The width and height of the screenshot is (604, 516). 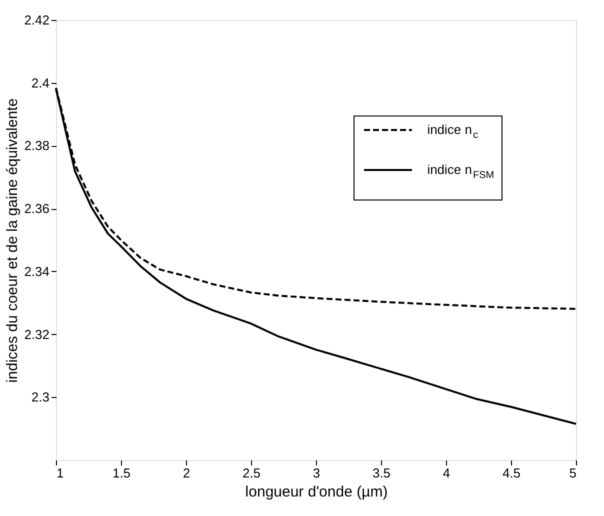 What do you see at coordinates (60, 473) in the screenshot?
I see `x-tick-label: 1` at bounding box center [60, 473].